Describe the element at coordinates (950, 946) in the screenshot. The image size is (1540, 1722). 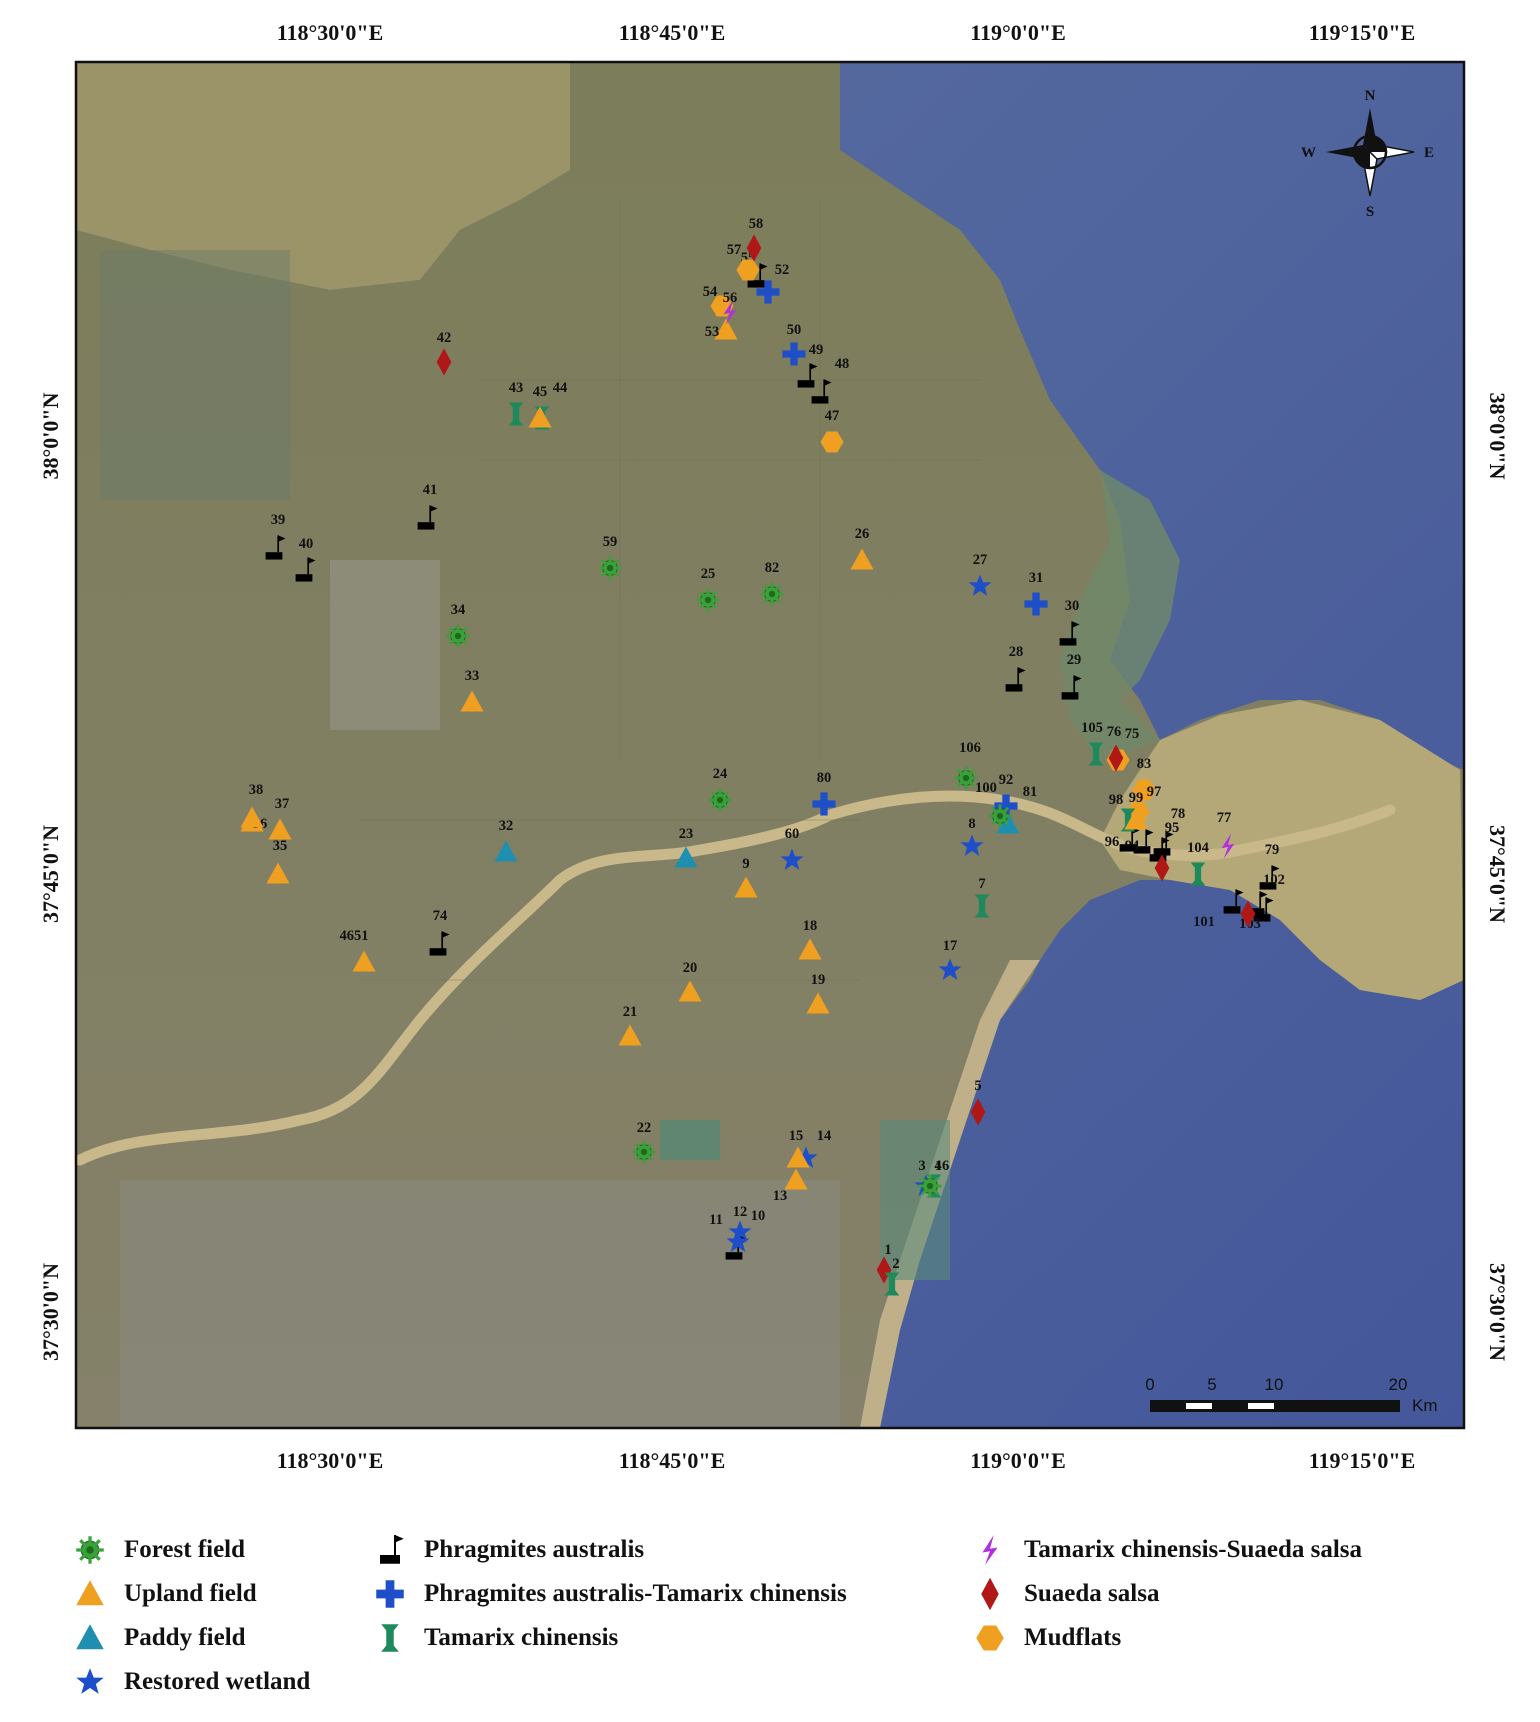
I see `site-label-17: 17` at that location.